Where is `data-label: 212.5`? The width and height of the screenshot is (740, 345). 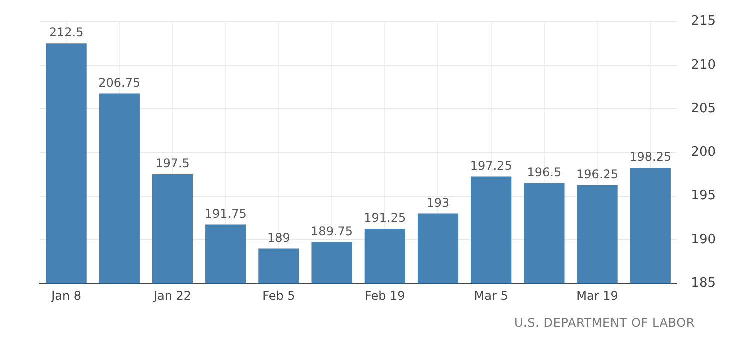 data-label: 212.5 is located at coordinates (66, 33).